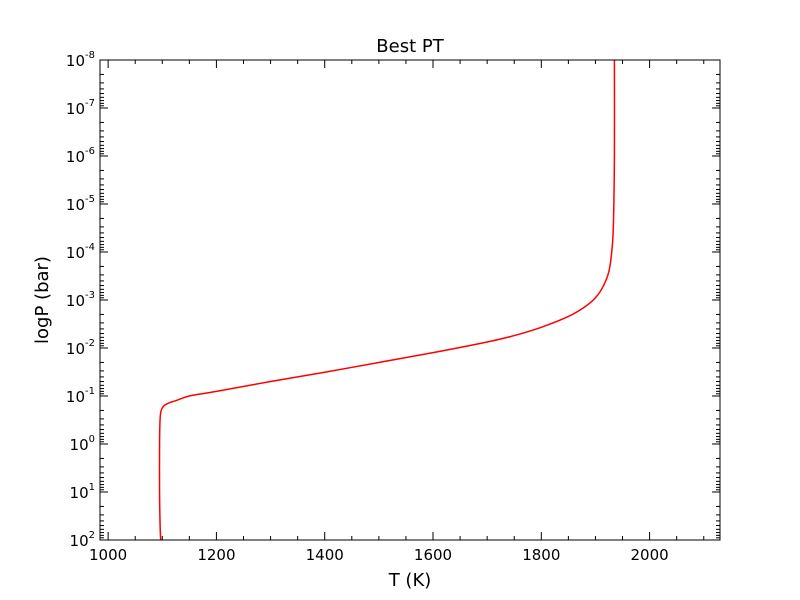  I want to click on y-tick-label: 10⁻⁴, so click(80, 252).